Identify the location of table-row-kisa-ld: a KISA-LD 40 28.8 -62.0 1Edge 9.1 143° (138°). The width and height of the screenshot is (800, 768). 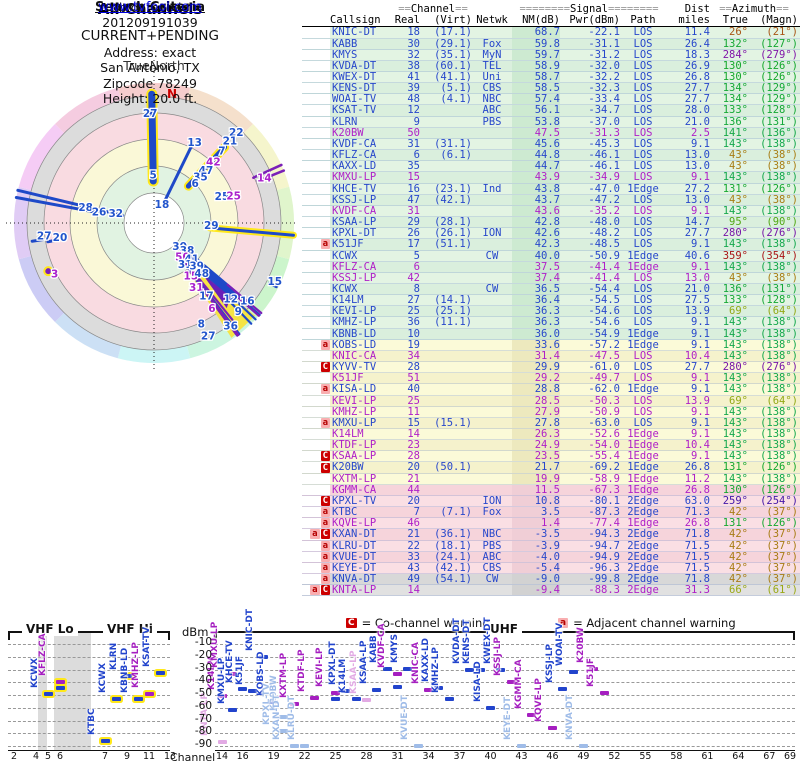
(551, 389).